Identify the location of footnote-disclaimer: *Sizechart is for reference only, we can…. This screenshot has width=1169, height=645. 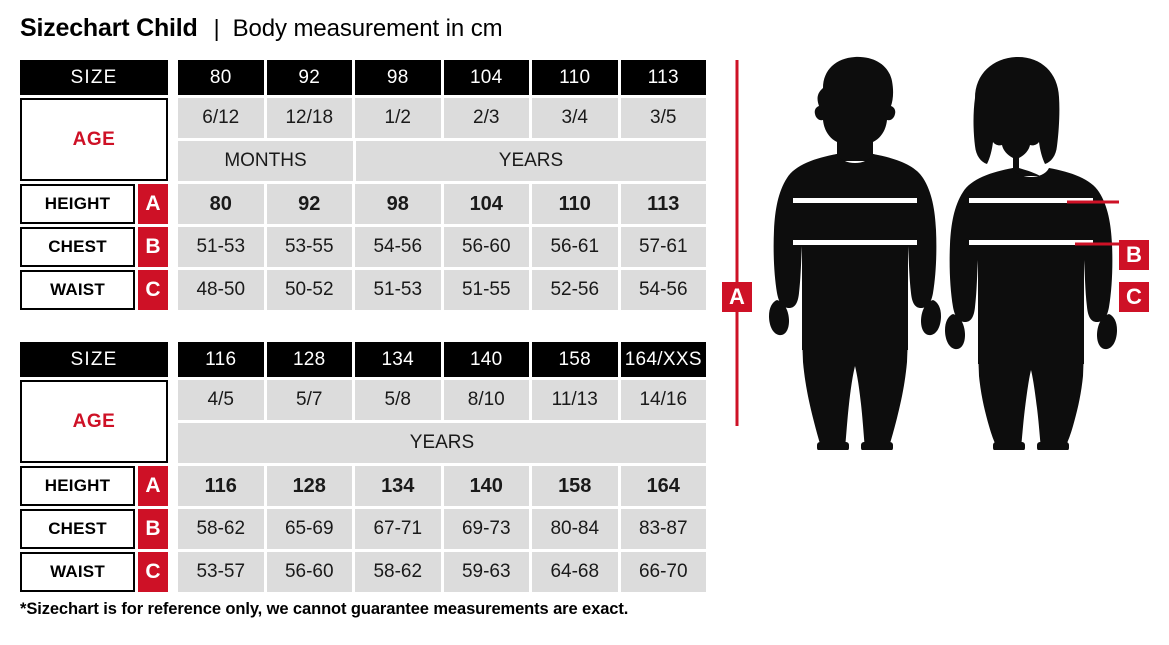
(324, 609).